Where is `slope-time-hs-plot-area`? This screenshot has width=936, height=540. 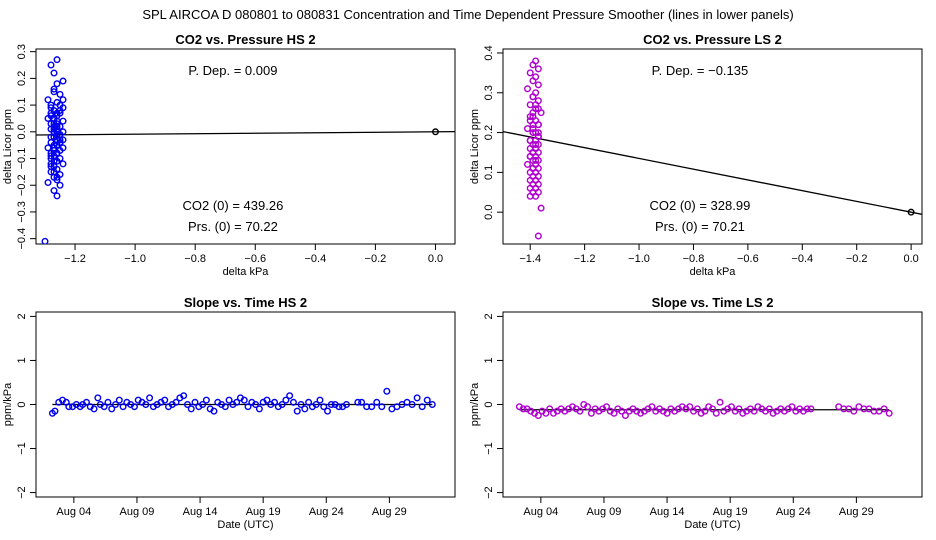 slope-time-hs-plot-area is located at coordinates (242, 402).